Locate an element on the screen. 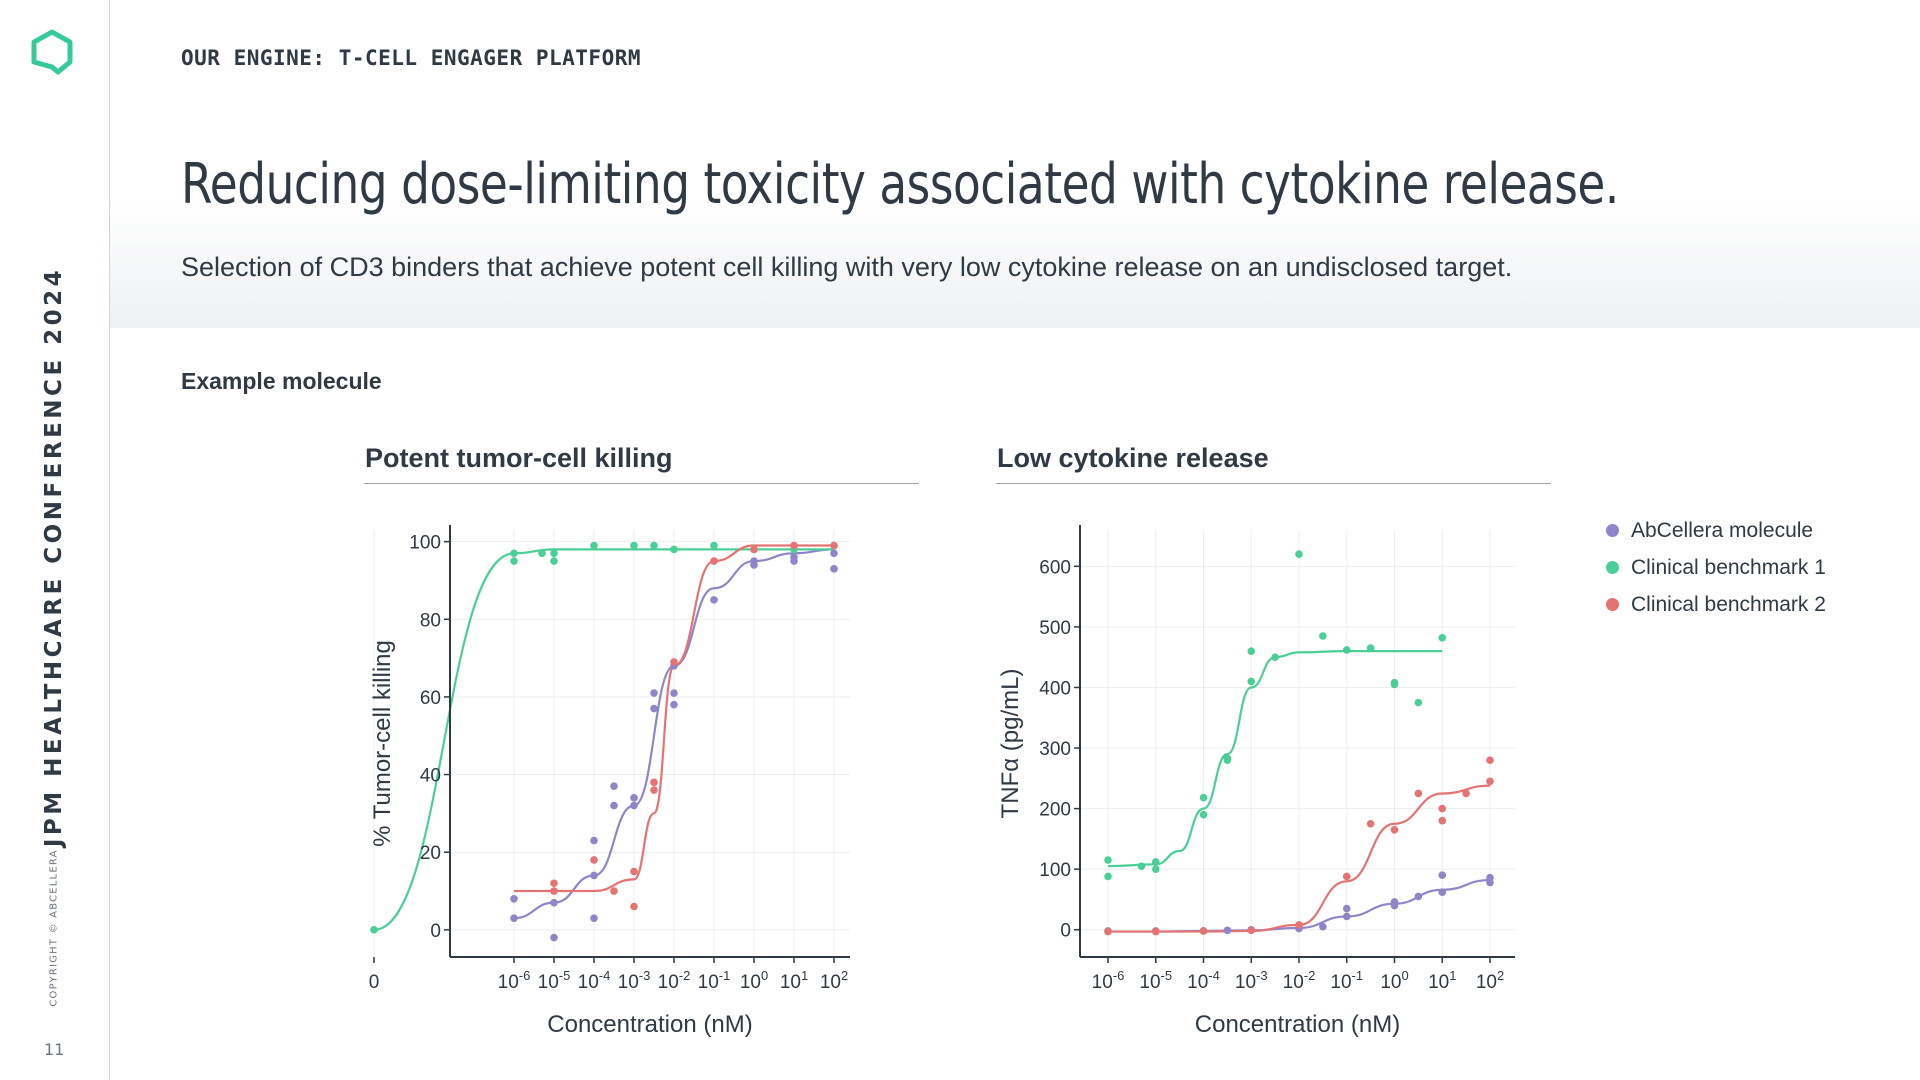 The width and height of the screenshot is (1920, 1080). conference-label: JPM HEALTHCARE CONFERENCE 2024 is located at coordinates (54, 557).